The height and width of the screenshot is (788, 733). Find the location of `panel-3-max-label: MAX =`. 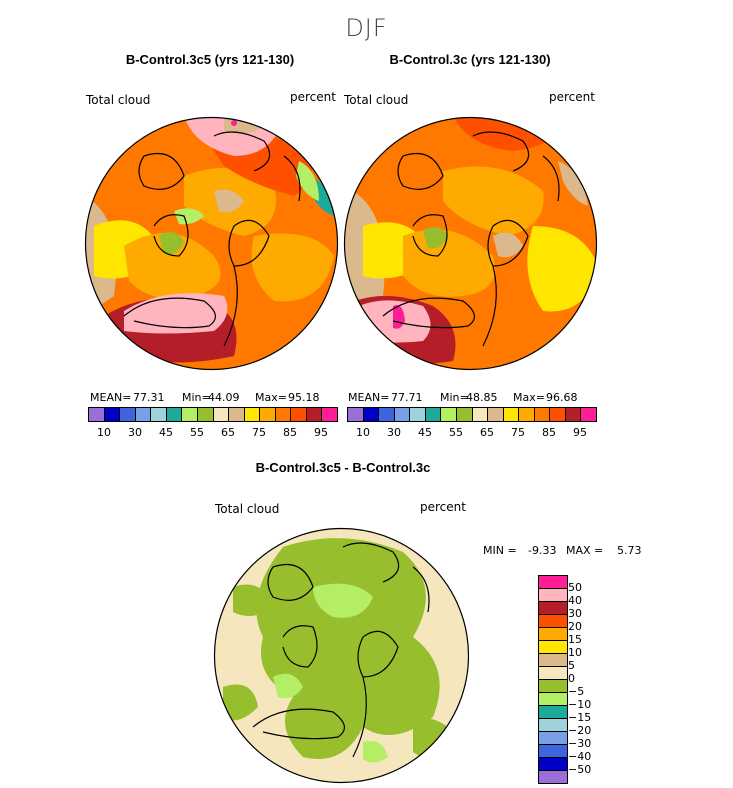

panel-3-max-label: MAX = is located at coordinates (585, 550).